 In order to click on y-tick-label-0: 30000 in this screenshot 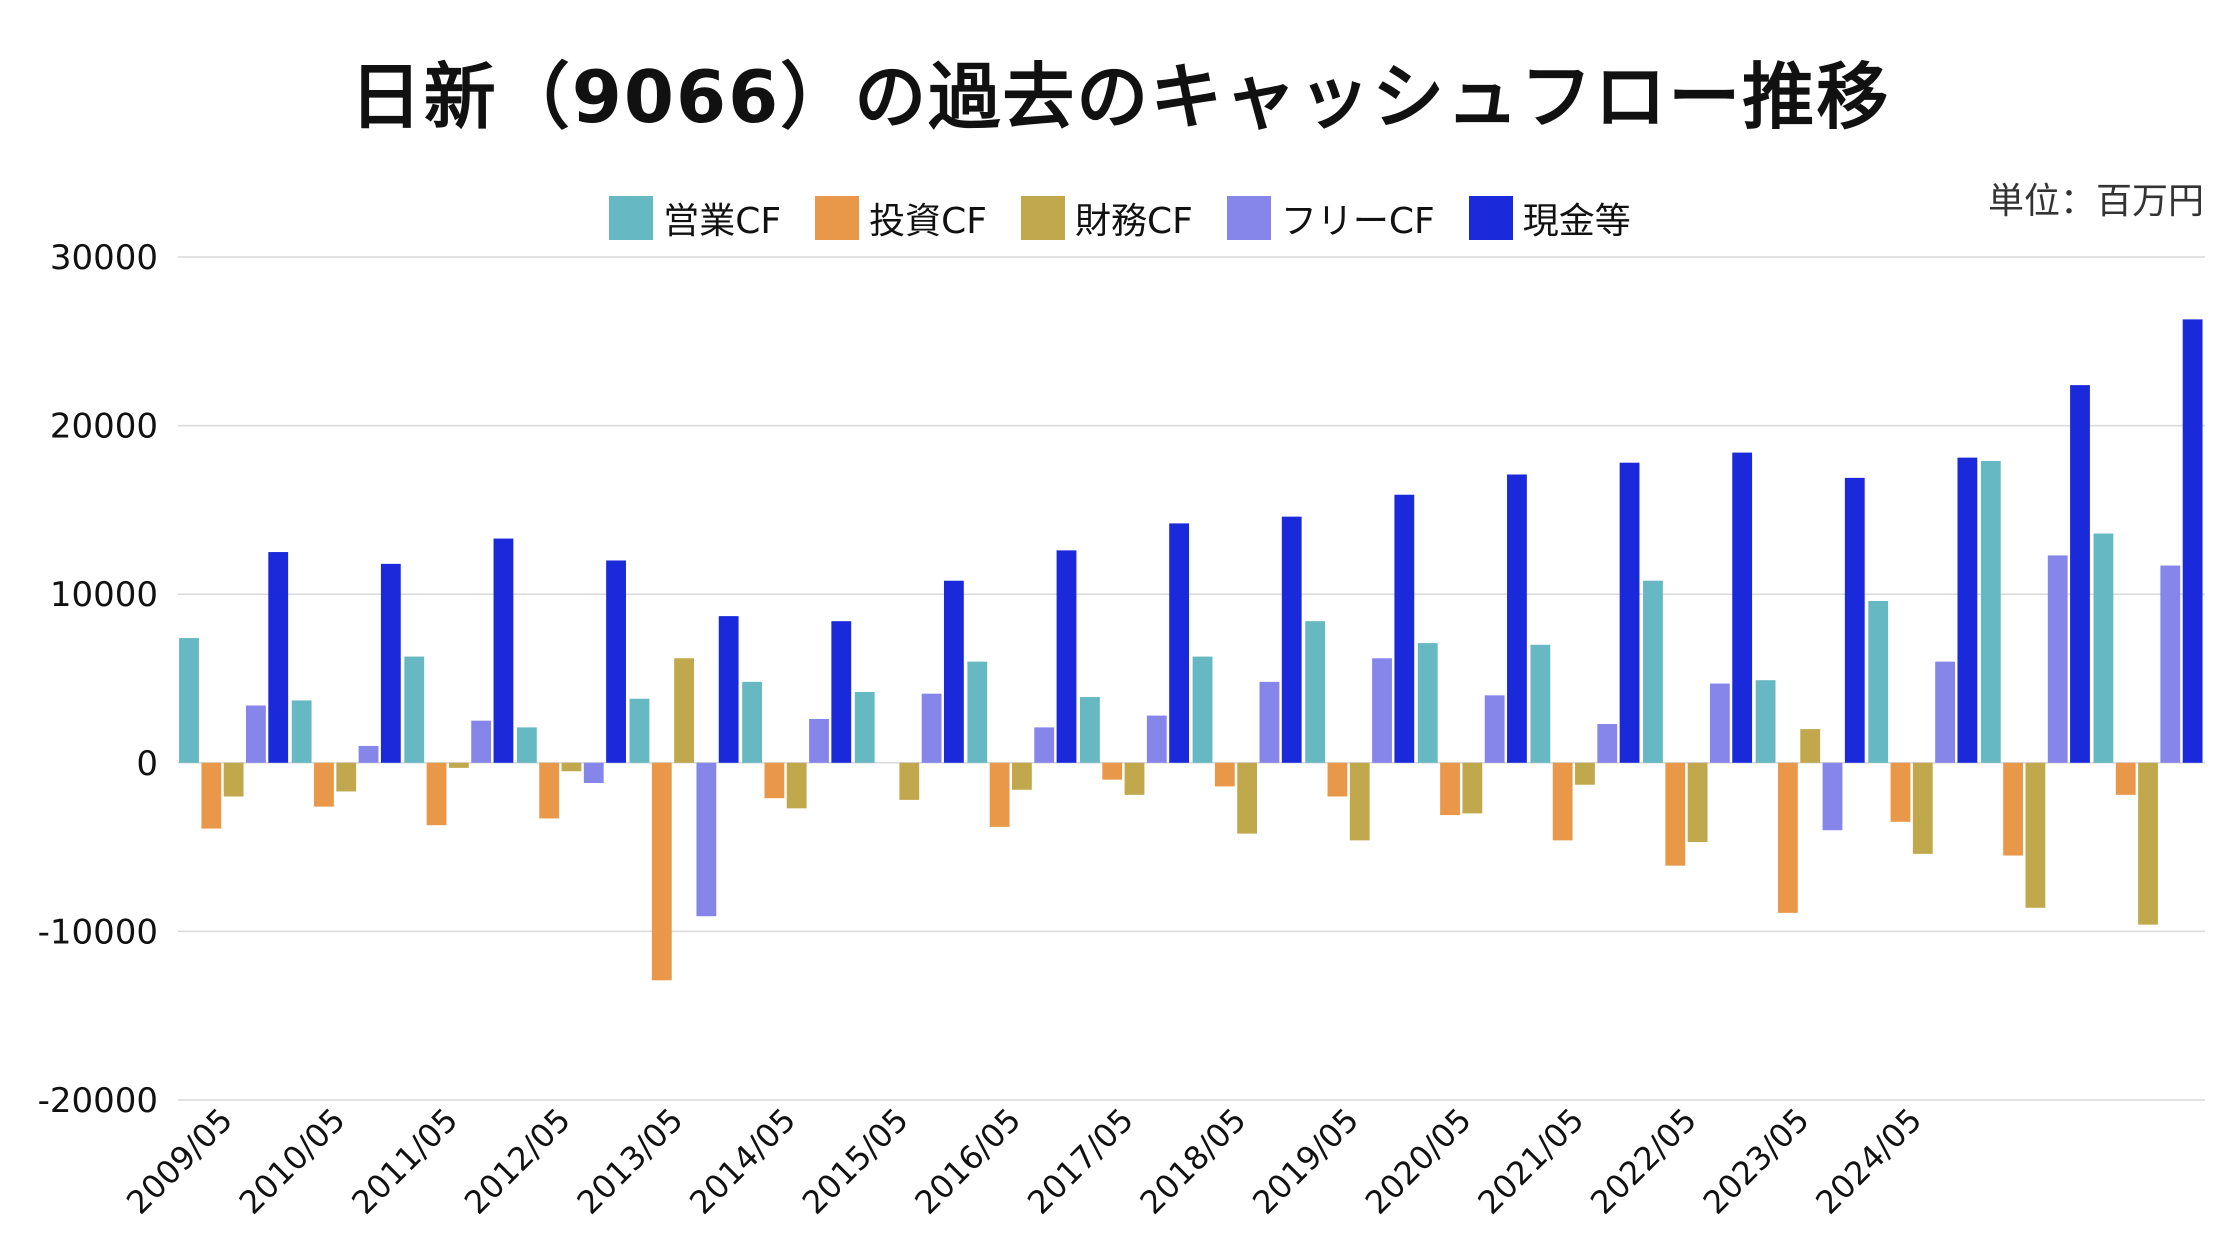, I will do `click(104, 258)`.